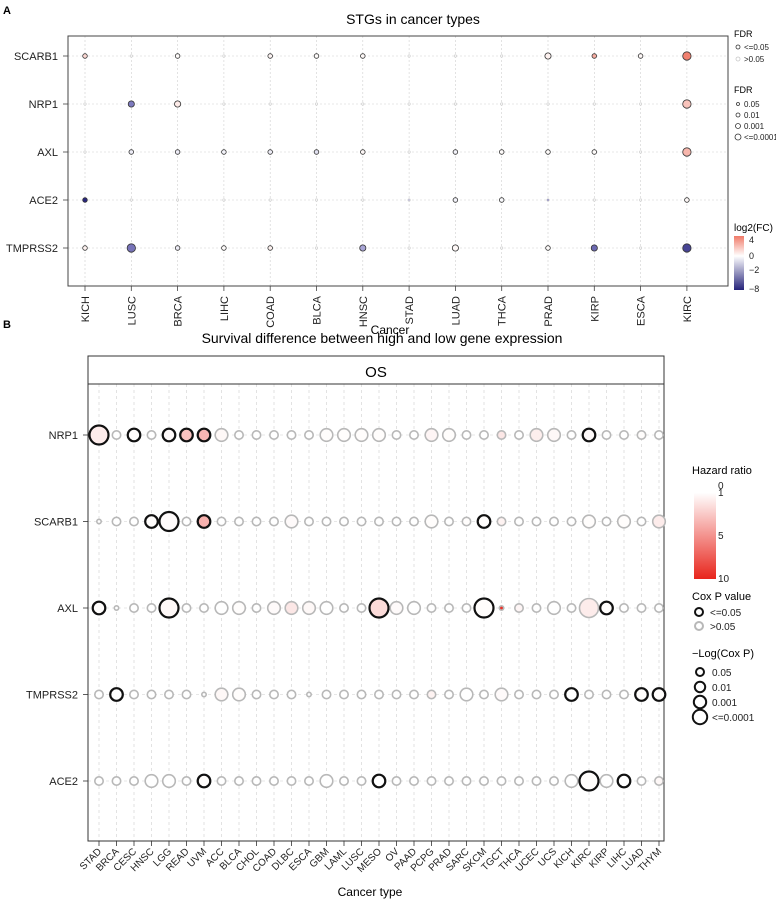 This screenshot has height=902, width=776. I want to click on y-tick-label: SCARB1, so click(36, 57).